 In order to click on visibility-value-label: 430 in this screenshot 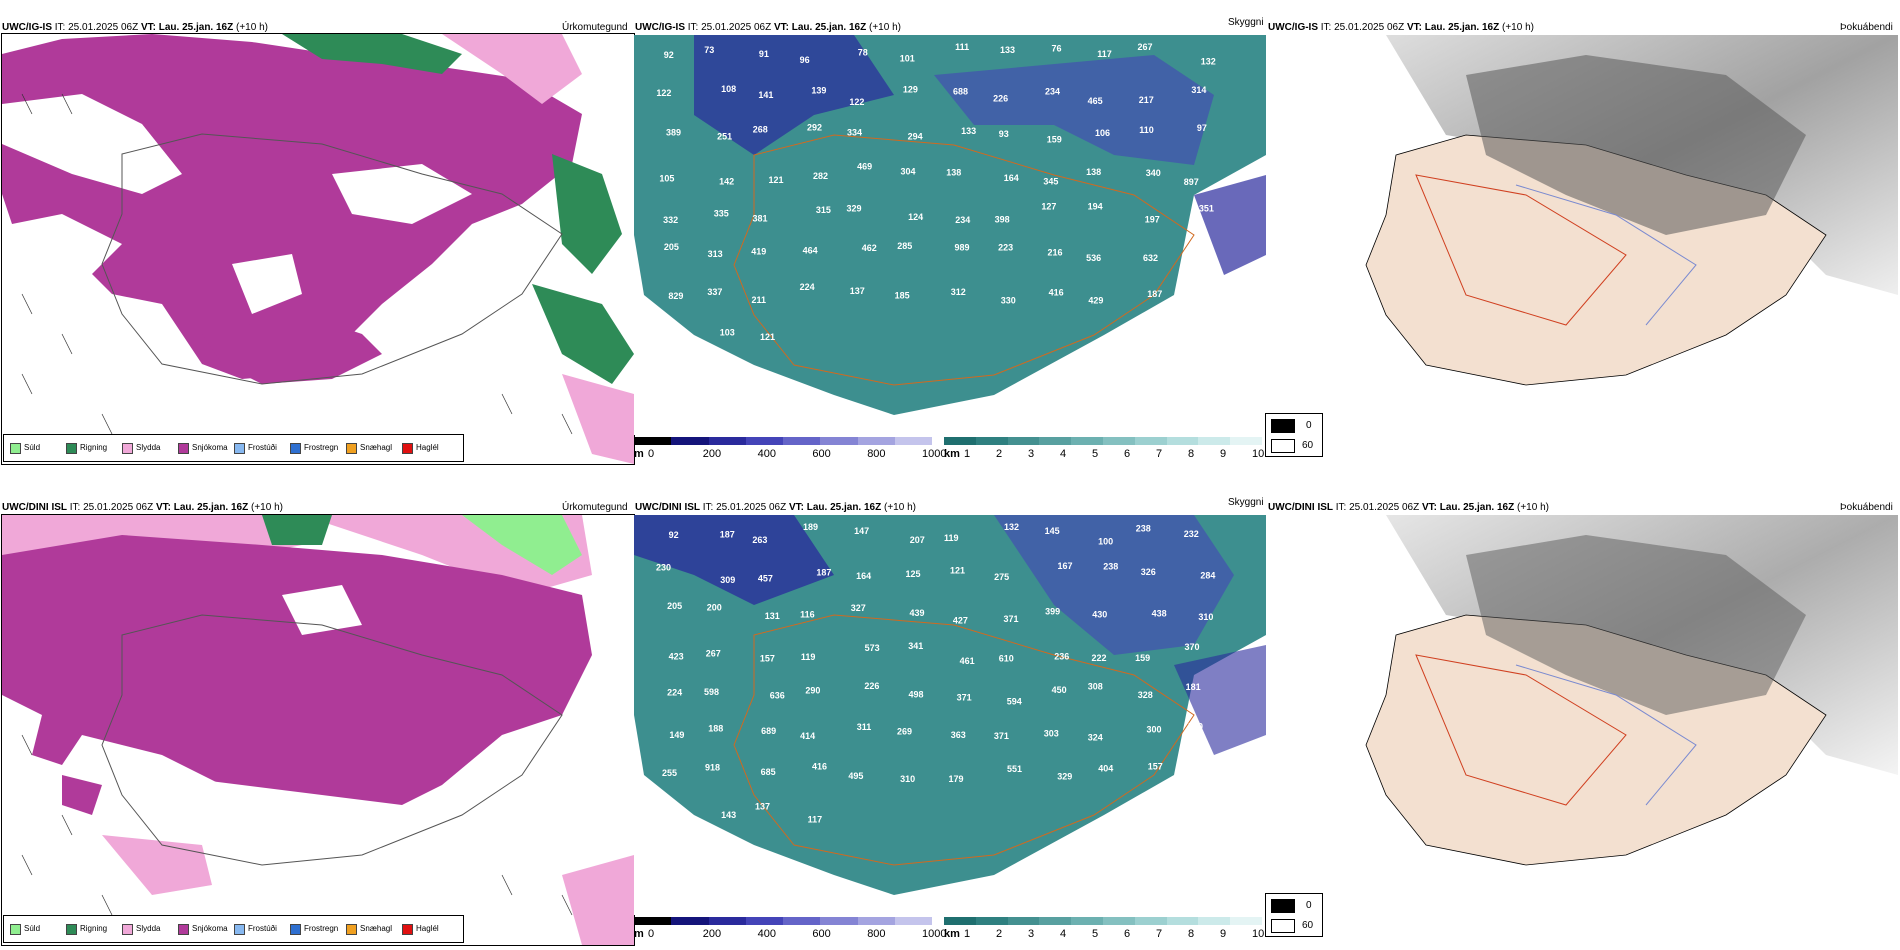, I will do `click(1099, 614)`.